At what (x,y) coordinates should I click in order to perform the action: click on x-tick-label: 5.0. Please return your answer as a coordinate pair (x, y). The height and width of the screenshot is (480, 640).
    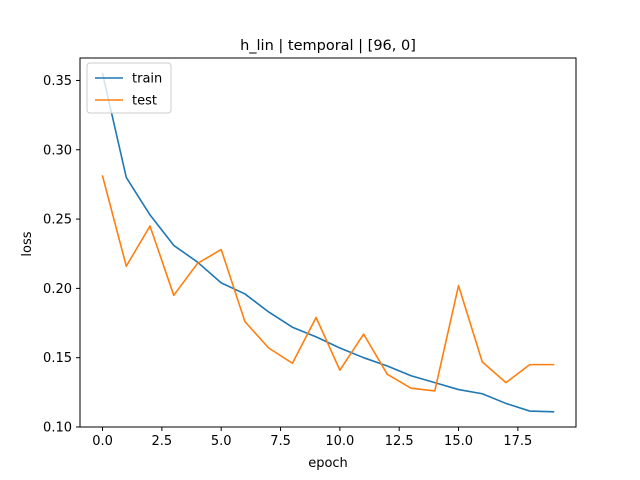
    Looking at the image, I should click on (221, 441).